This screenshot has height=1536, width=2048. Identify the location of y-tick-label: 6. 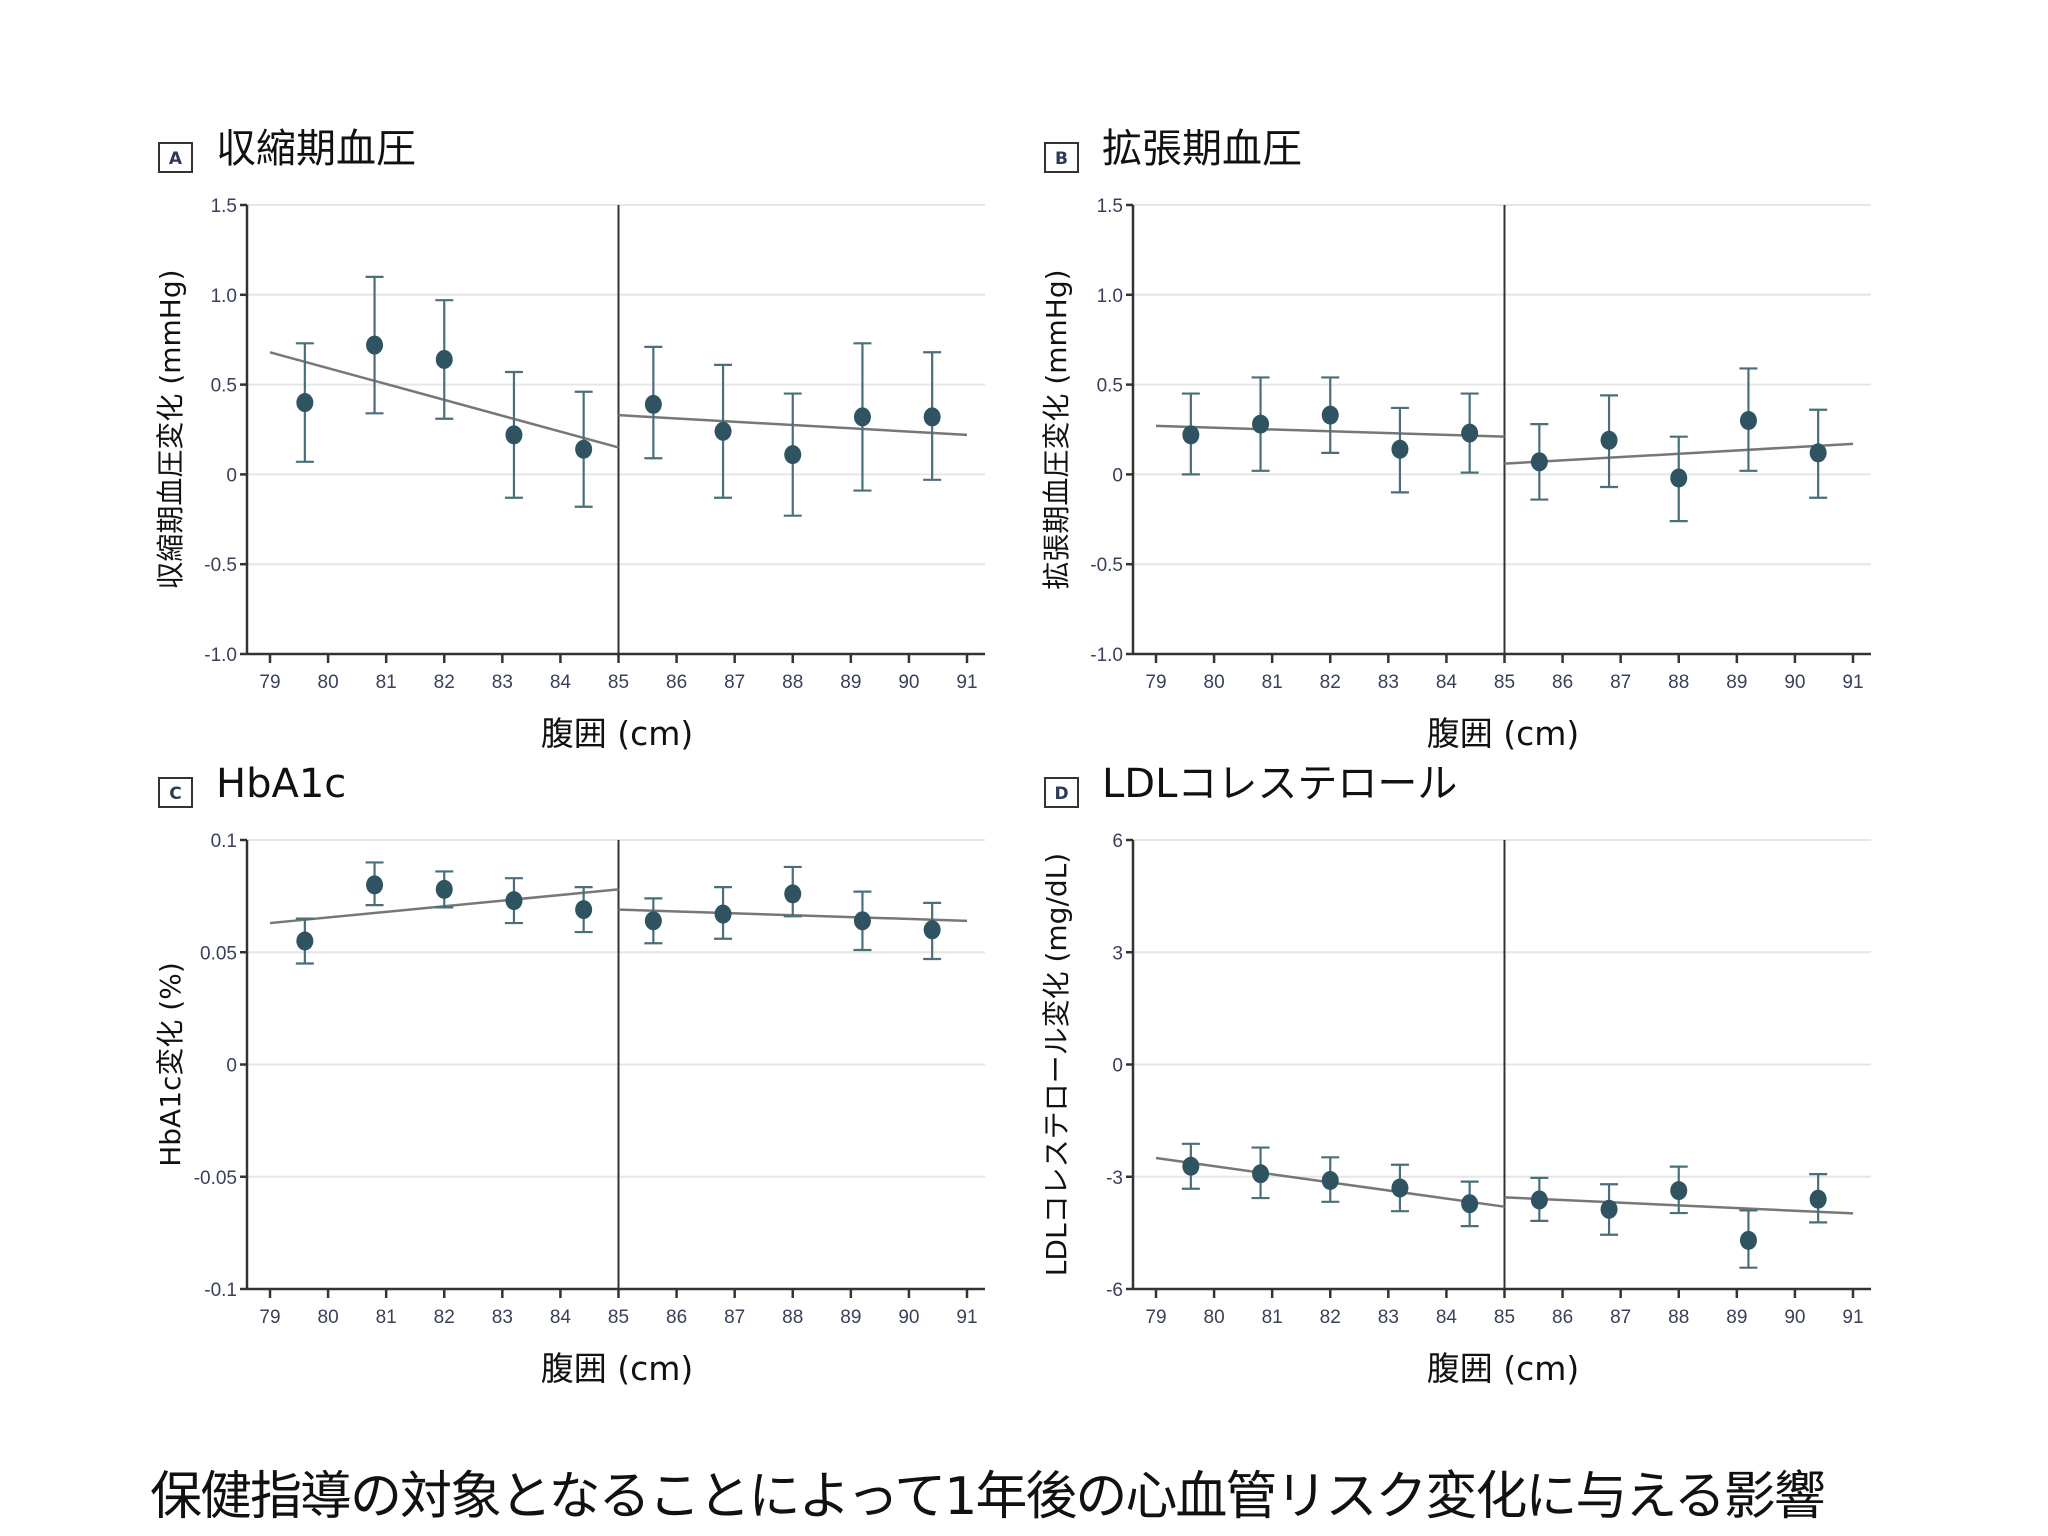
(1117, 841).